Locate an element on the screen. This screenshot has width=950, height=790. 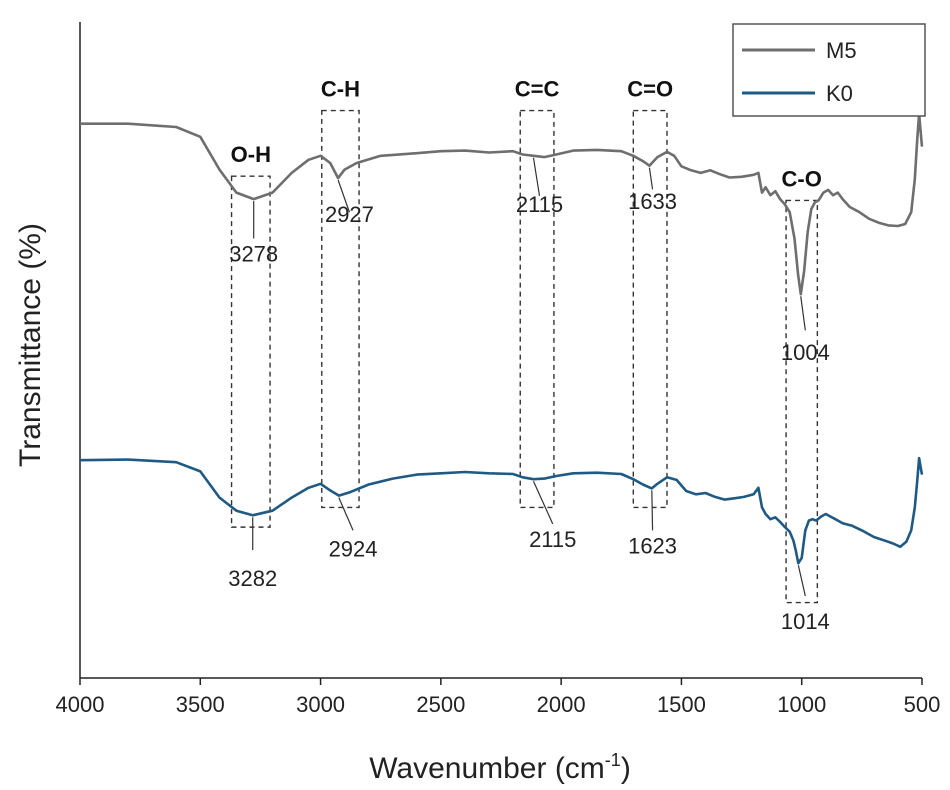
band-box-oh is located at coordinates (250, 351).